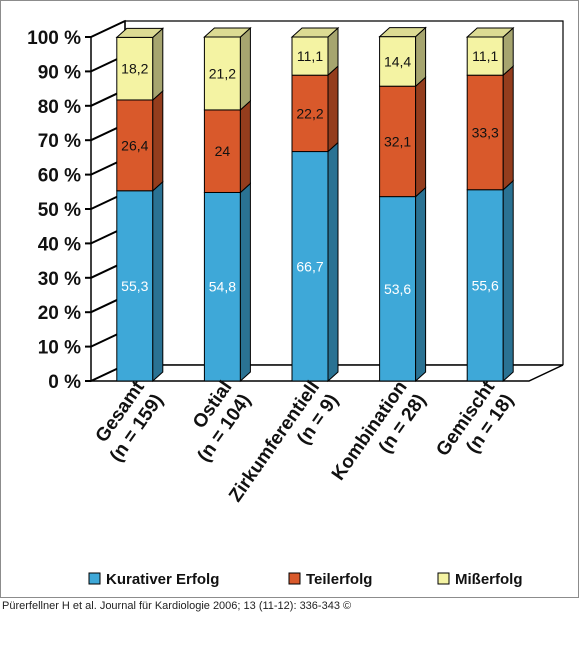 The image size is (579, 661). What do you see at coordinates (59, 141) in the screenshot?
I see `y-tick-label: 70 %` at bounding box center [59, 141].